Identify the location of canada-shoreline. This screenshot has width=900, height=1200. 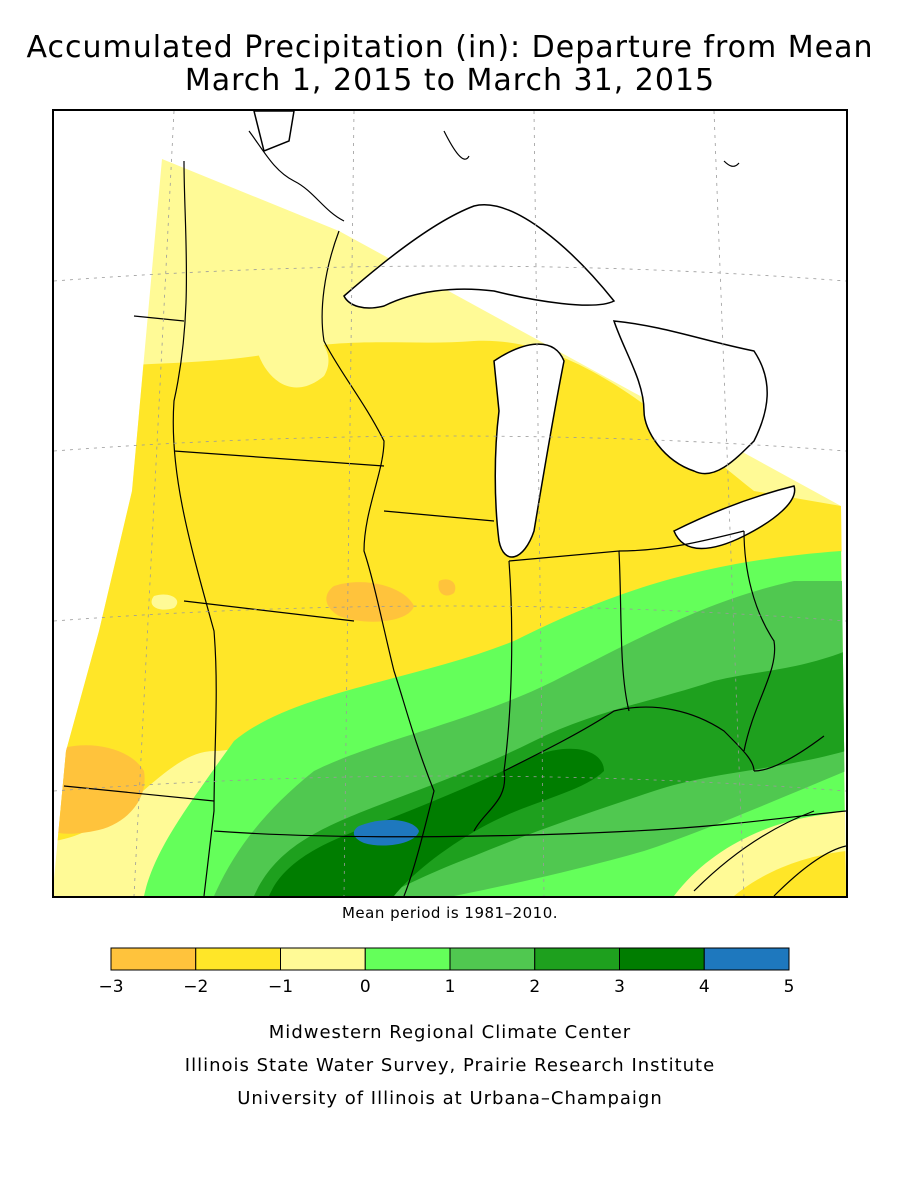
(494, 176).